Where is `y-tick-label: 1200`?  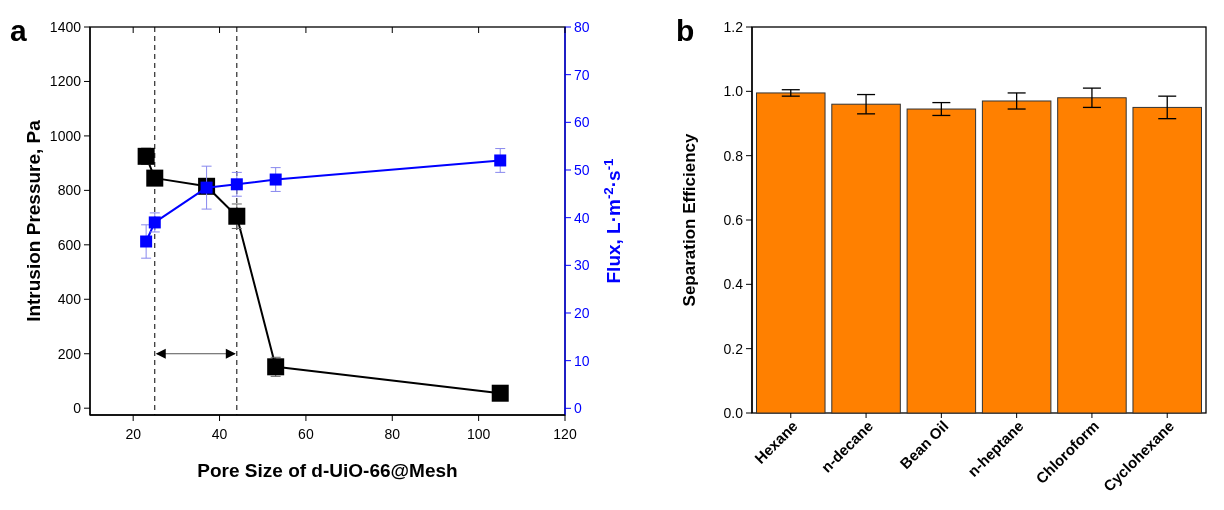 y-tick-label: 1200 is located at coordinates (65, 81).